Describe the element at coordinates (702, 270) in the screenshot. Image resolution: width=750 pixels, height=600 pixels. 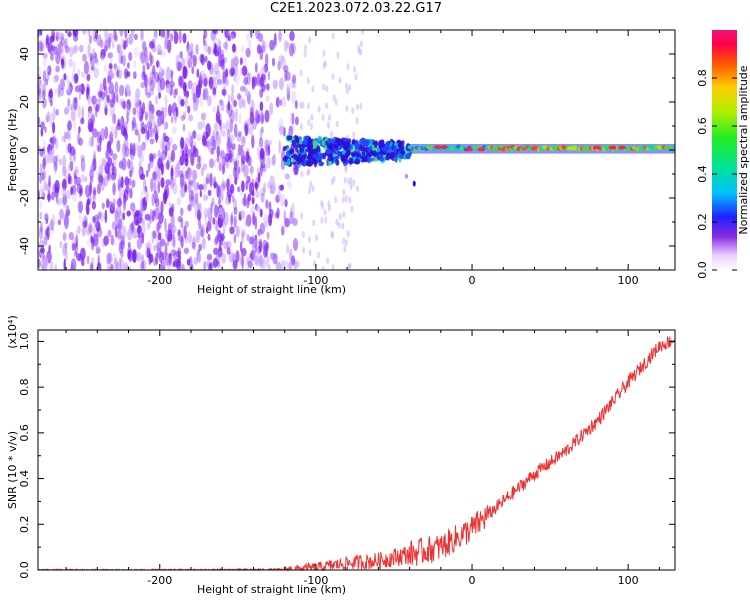
I see `colorbar-tick-label: 0.0` at that location.